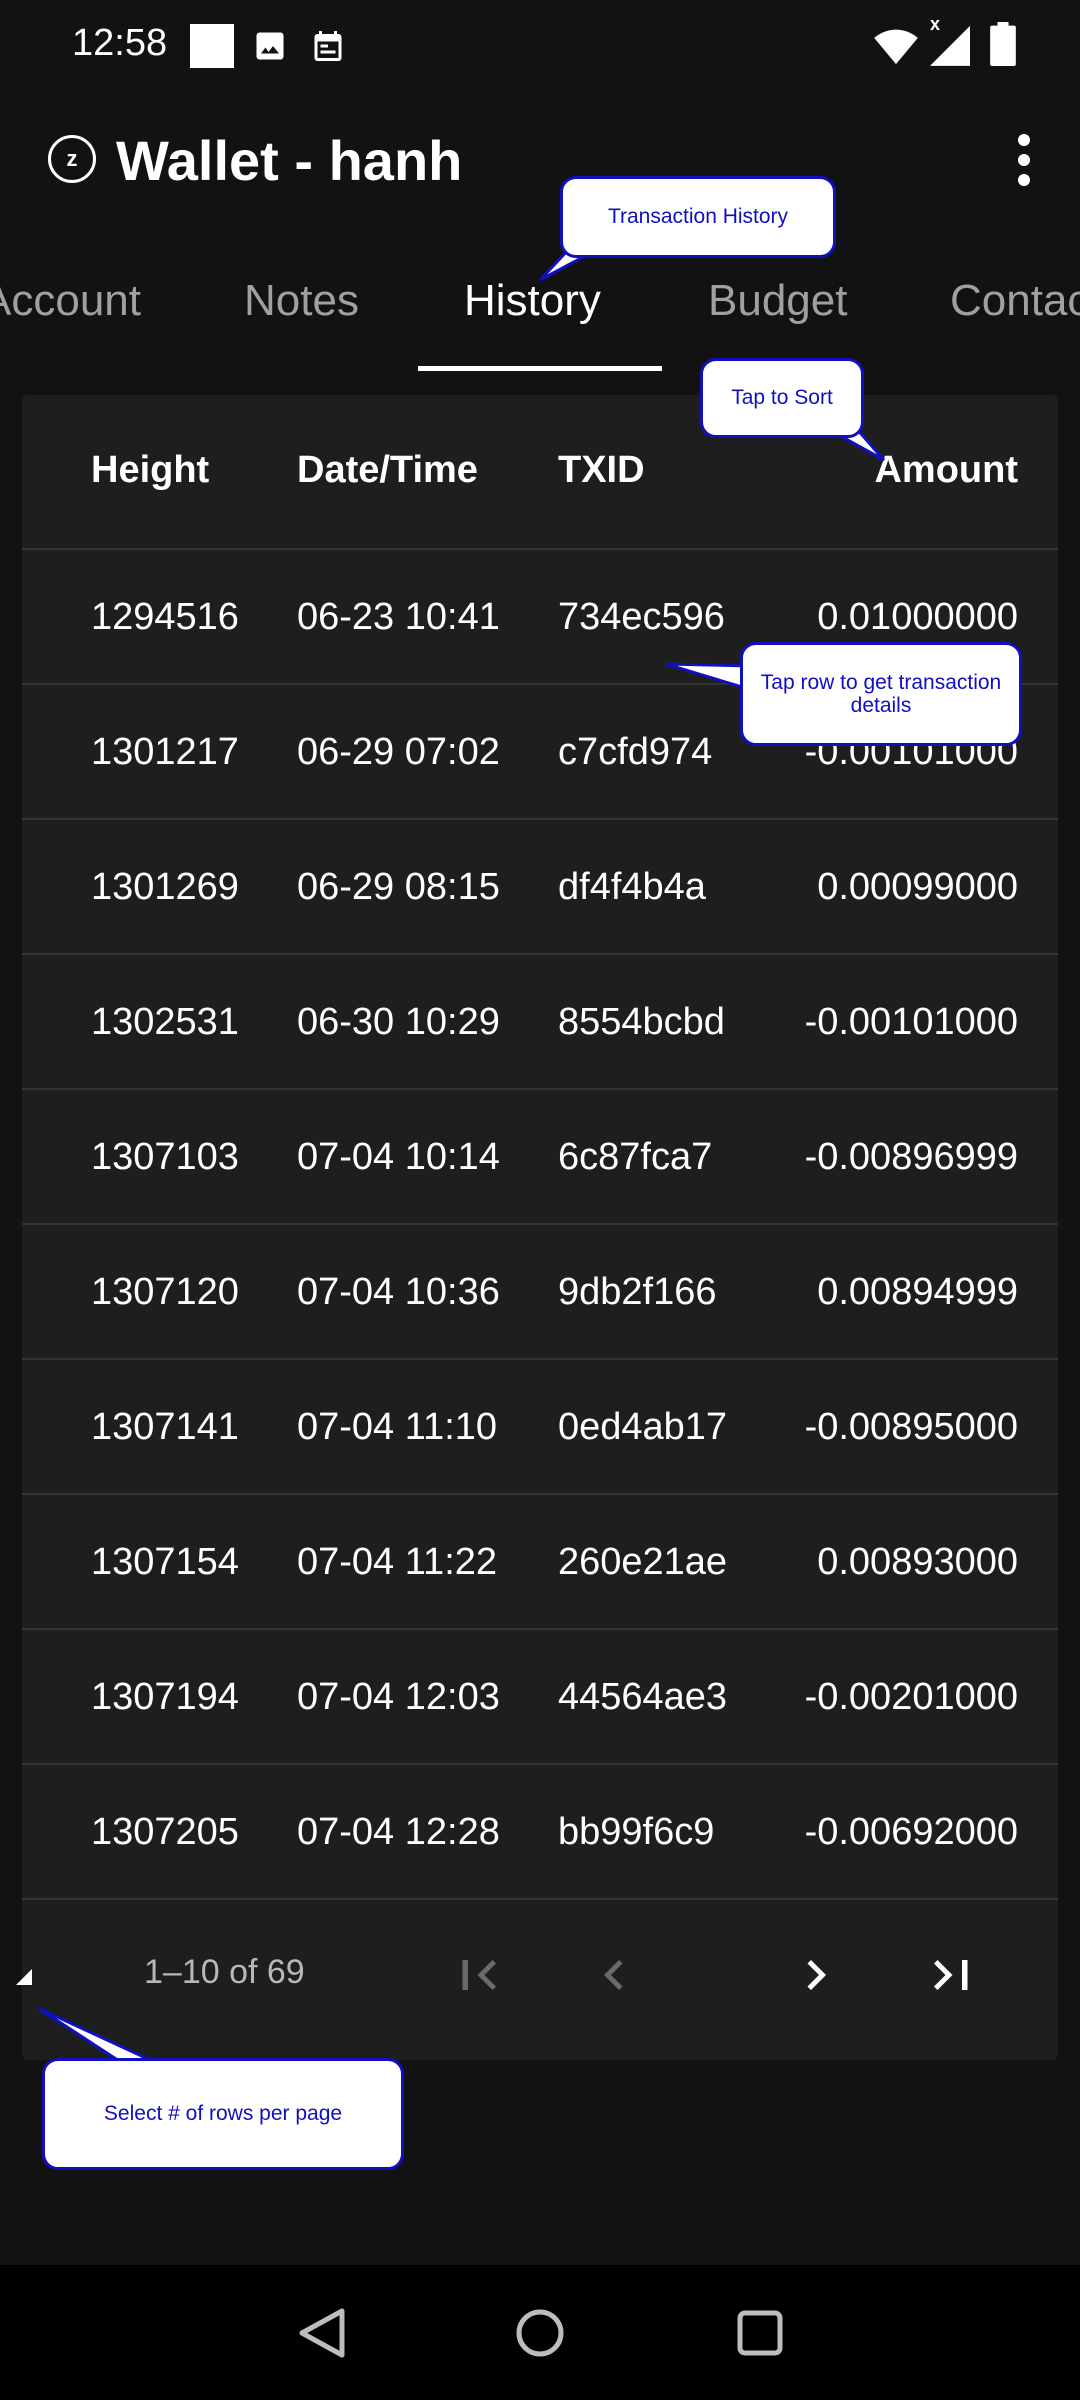 This screenshot has width=1080, height=2400. I want to click on cell-amount: -0.00896999, so click(911, 1157).